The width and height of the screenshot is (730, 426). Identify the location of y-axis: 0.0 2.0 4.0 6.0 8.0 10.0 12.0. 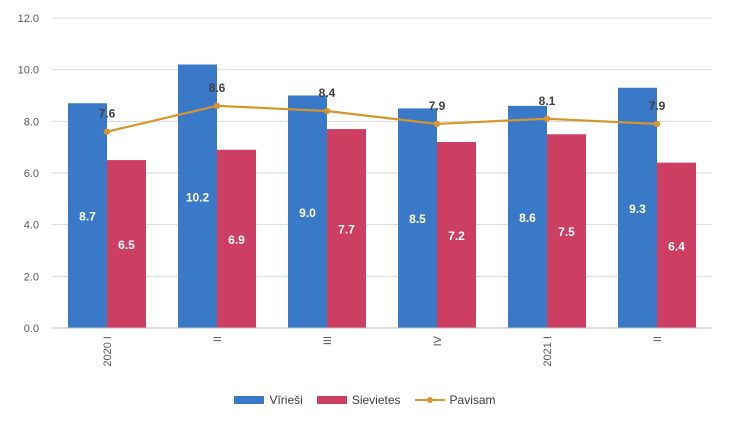
(28, 174).